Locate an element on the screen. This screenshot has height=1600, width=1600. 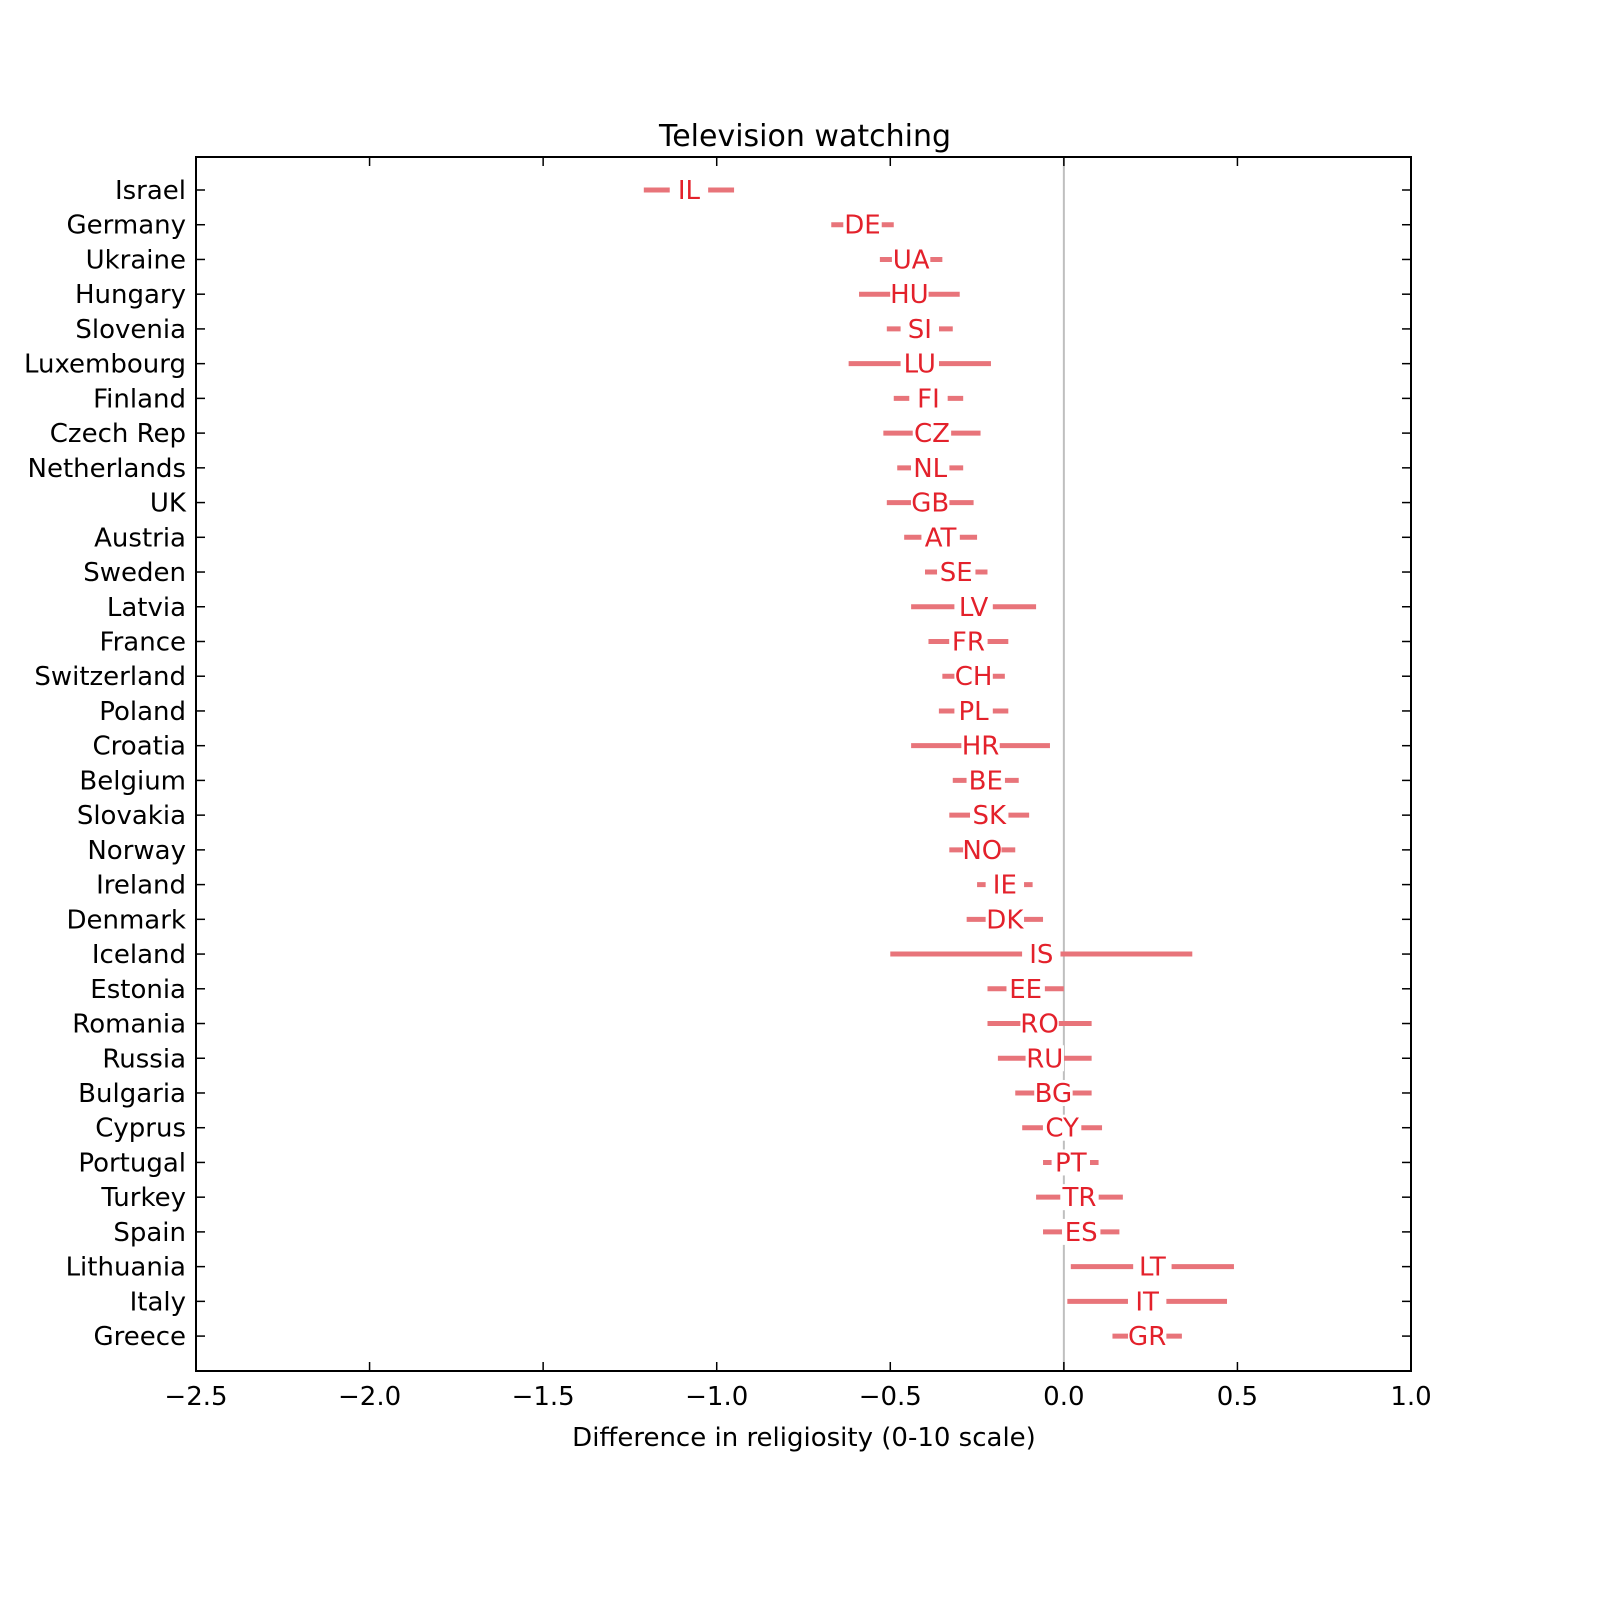
code-label-backdrop-pl is located at coordinates (973, 710).